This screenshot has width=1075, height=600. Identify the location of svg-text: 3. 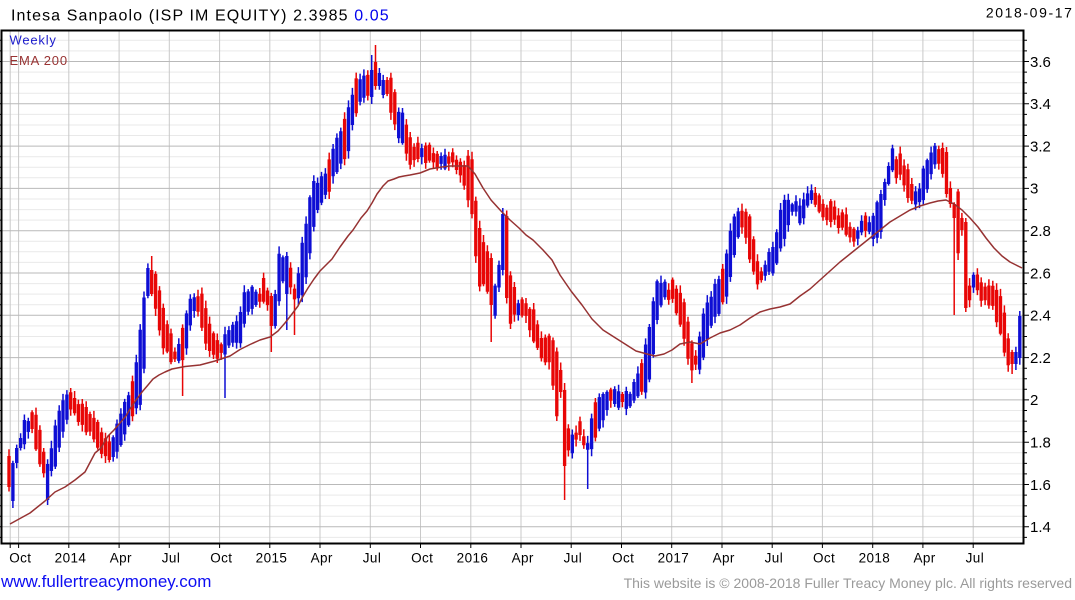
(1034, 189).